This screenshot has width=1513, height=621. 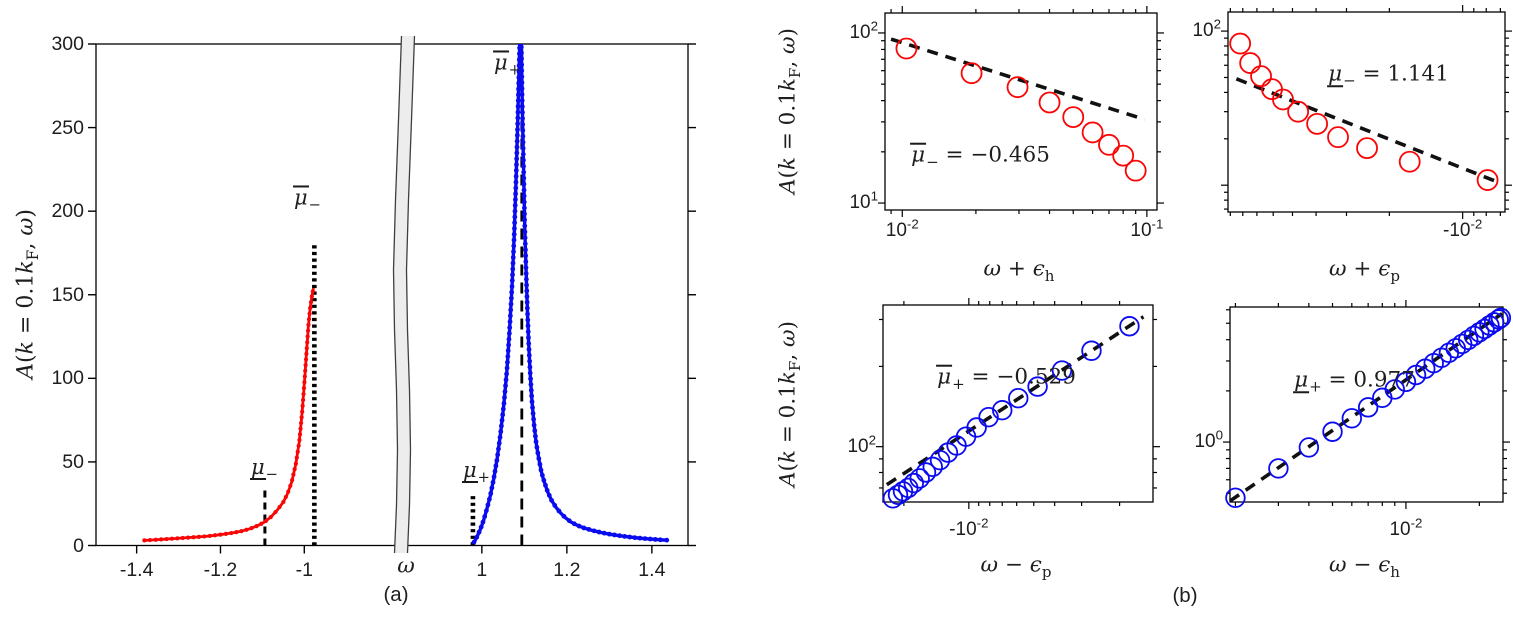 I want to click on panel-b-bottom-left, so click(x=1018, y=403).